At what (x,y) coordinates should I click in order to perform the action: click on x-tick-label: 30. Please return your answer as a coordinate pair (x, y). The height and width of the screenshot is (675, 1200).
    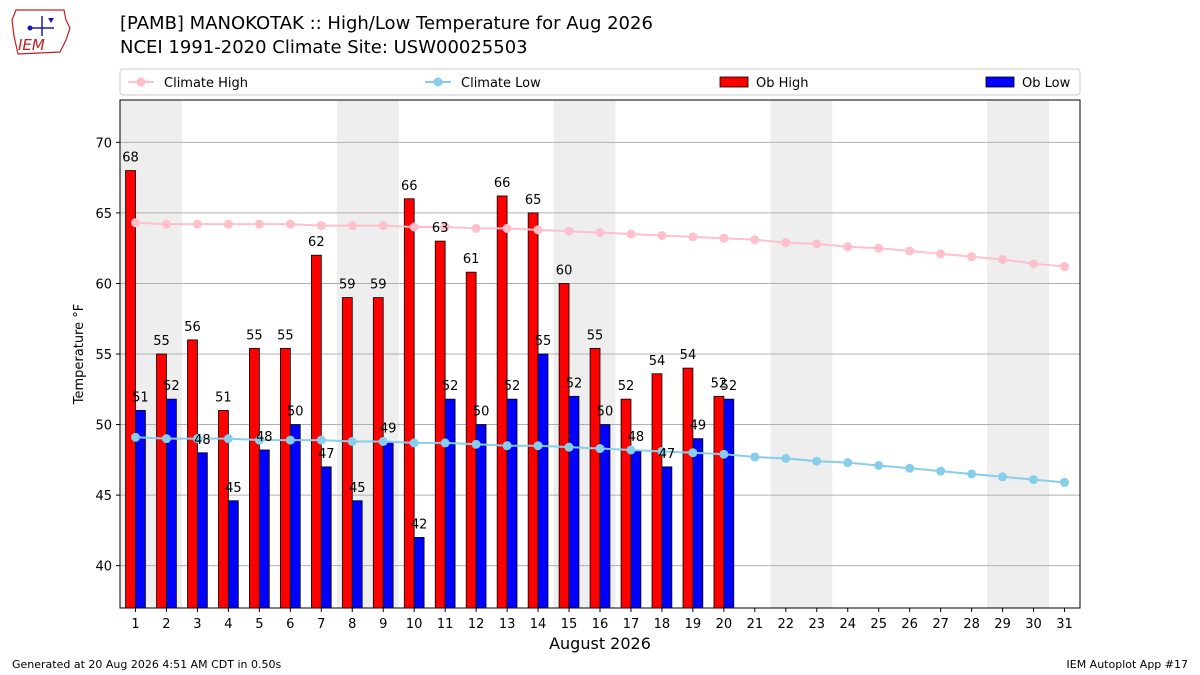
    Looking at the image, I should click on (1033, 624).